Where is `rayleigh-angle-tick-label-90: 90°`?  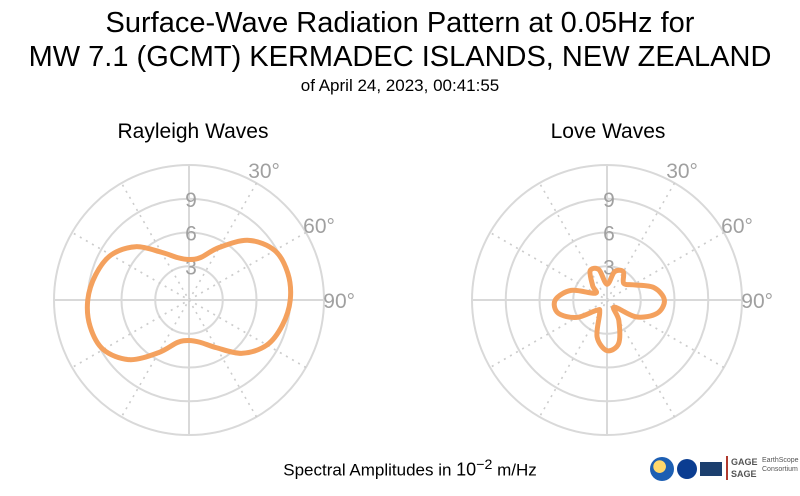
rayleigh-angle-tick-label-90: 90° is located at coordinates (339, 301).